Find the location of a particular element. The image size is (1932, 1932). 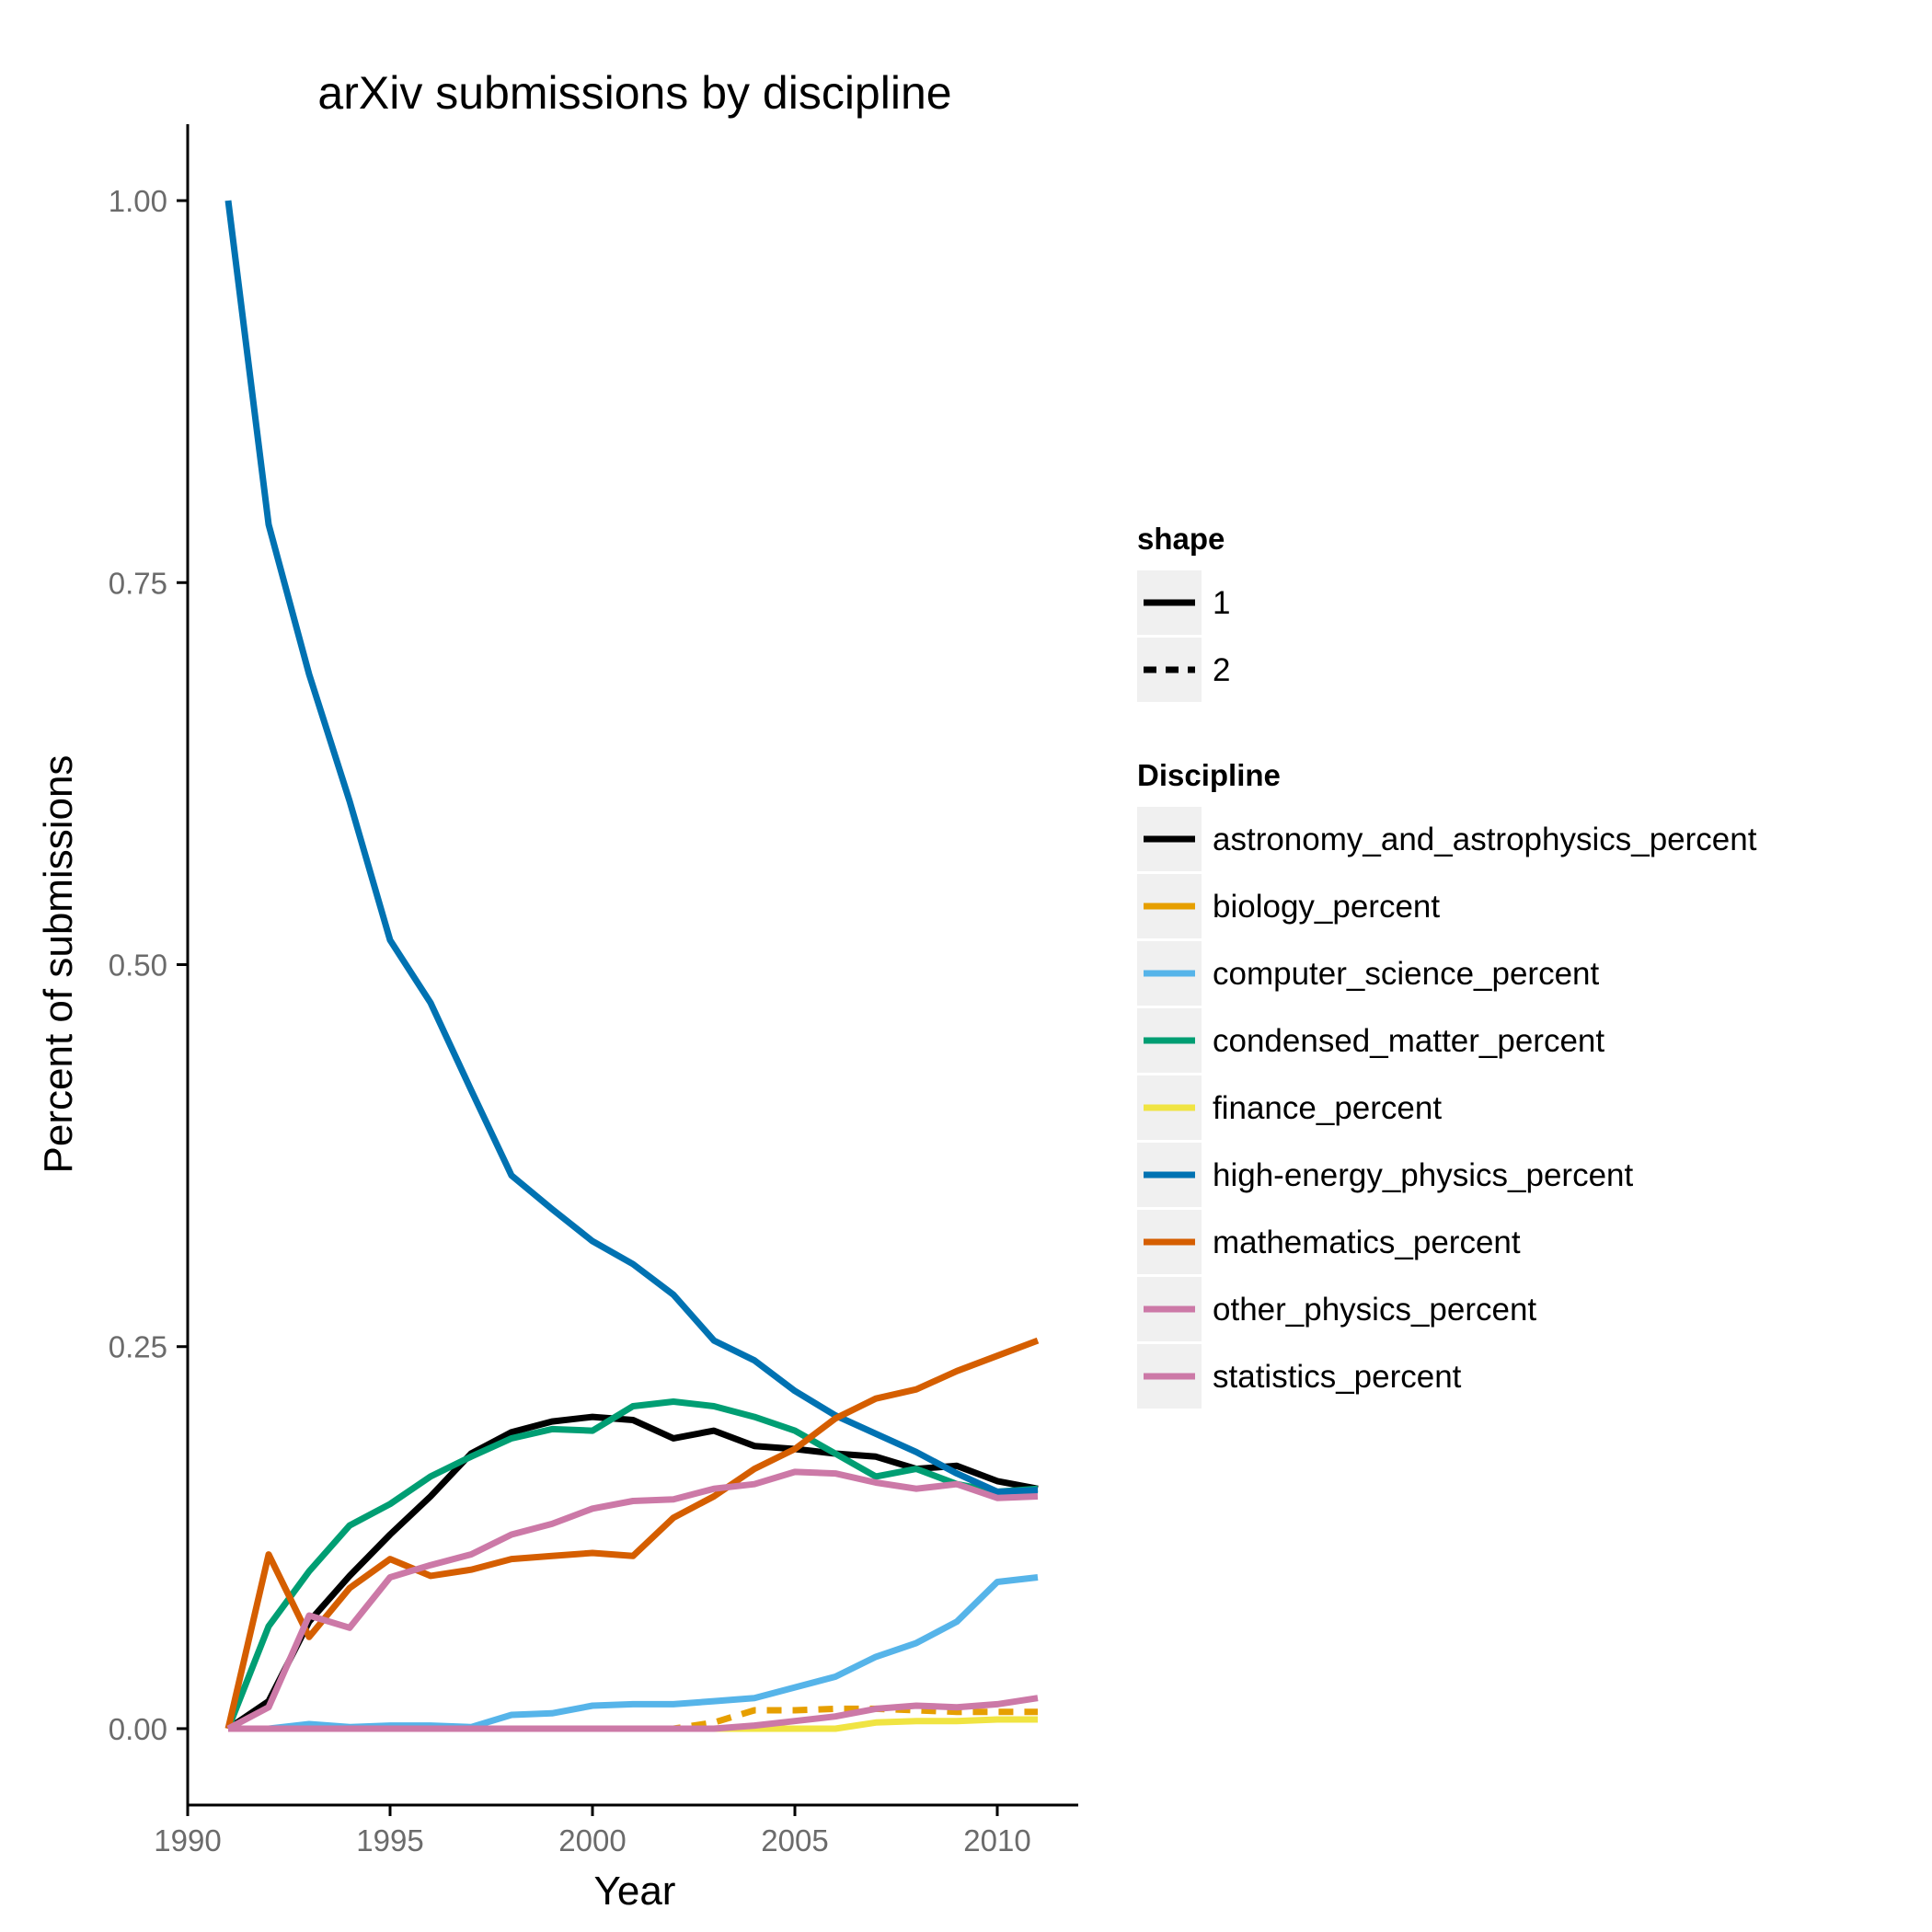

discipline-legend-label: mathematics_percent is located at coordinates (1367, 1242).